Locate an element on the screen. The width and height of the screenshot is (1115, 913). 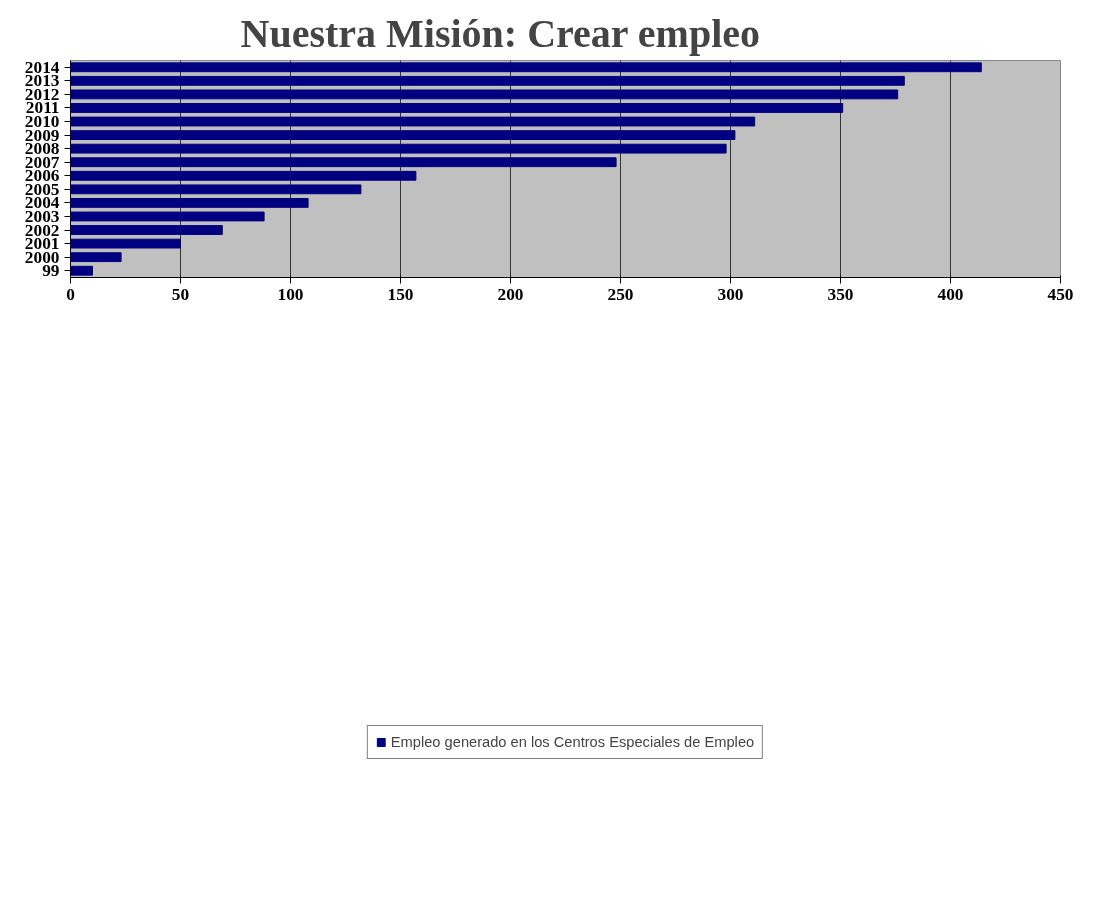
legend-label: Empleo generado en los Centros Especiales de Empleo is located at coordinates (572, 742).